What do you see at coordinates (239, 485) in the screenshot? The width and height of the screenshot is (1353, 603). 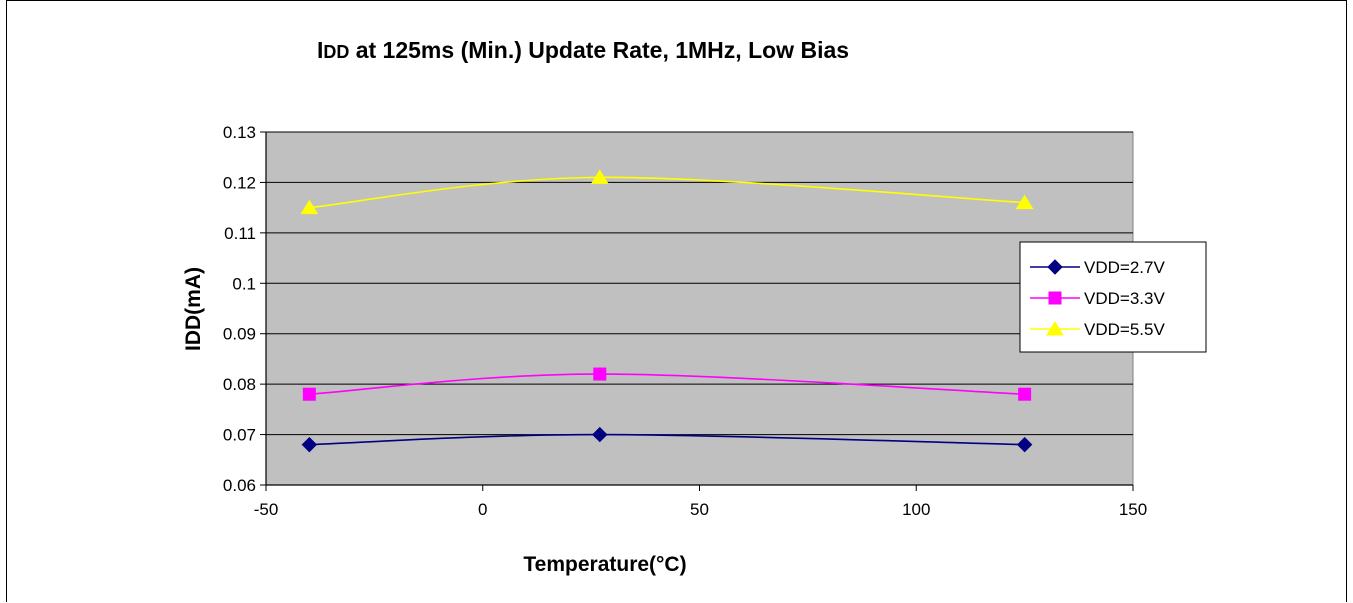 I see `y-tick-label: 0.06` at bounding box center [239, 485].